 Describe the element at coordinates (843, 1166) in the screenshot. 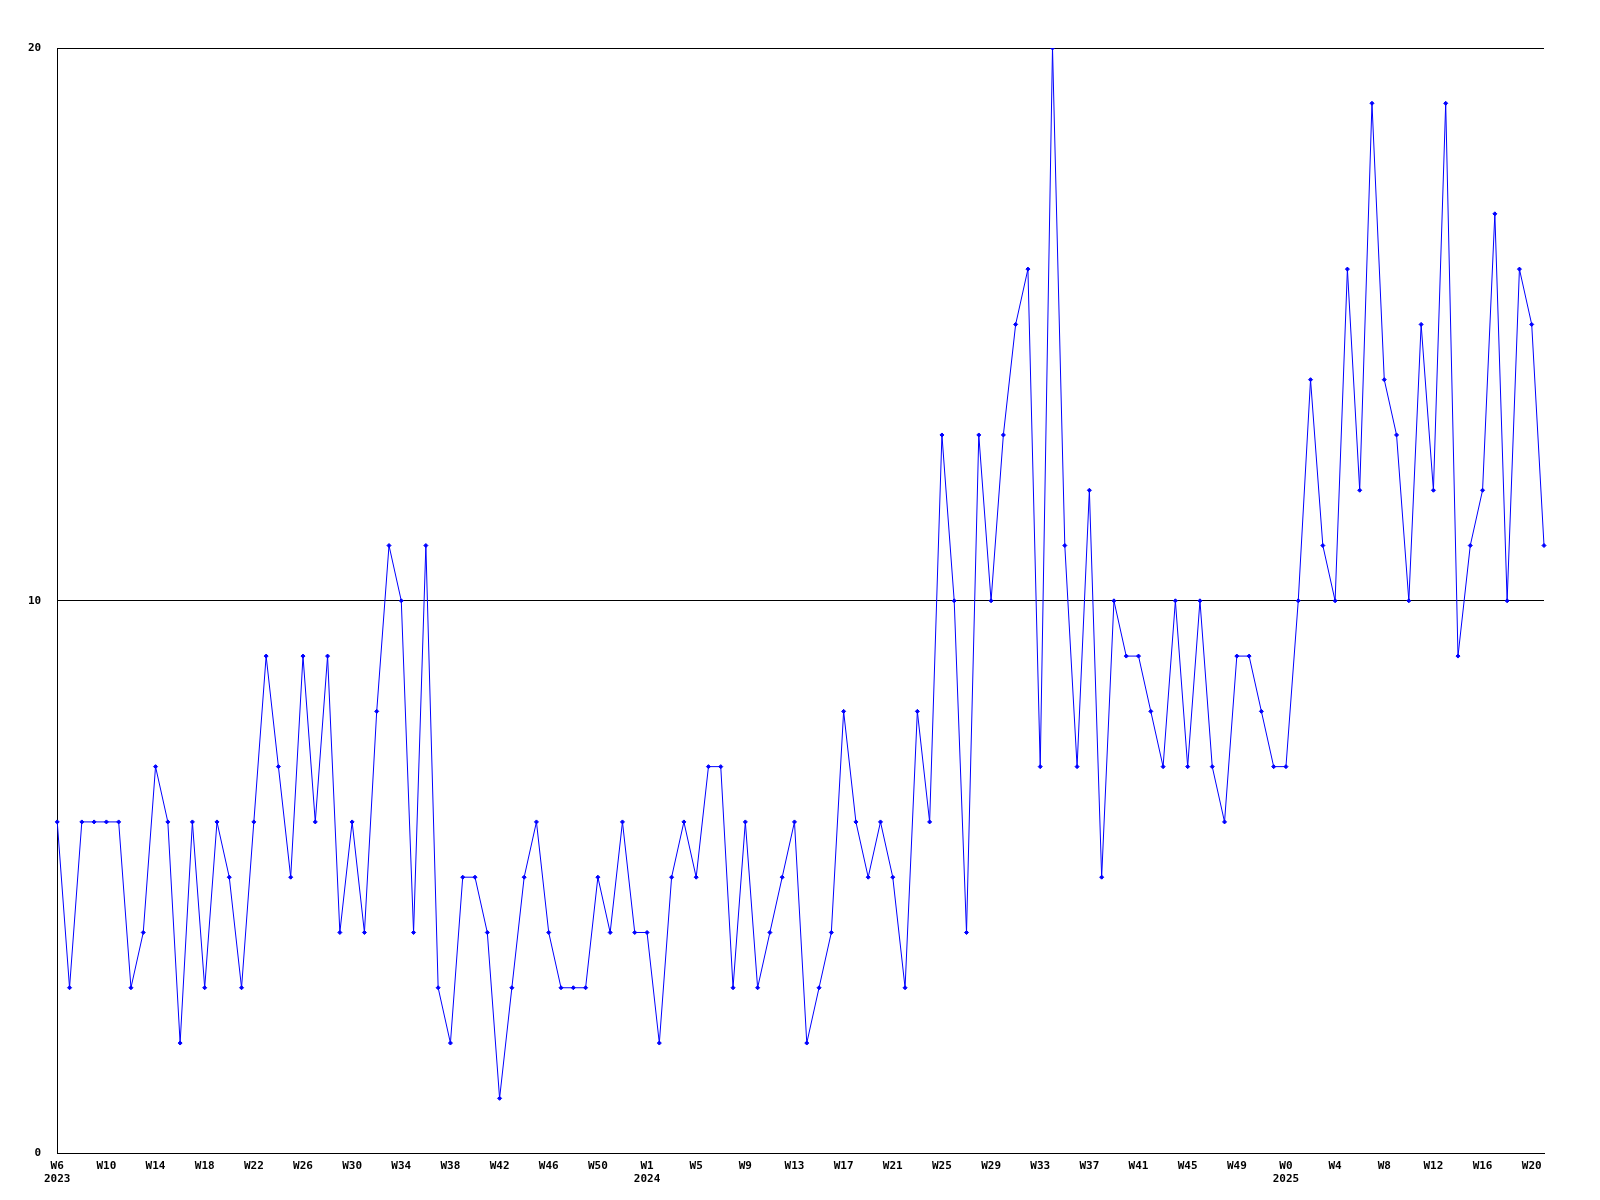

I see `x-tick-label: W17` at that location.